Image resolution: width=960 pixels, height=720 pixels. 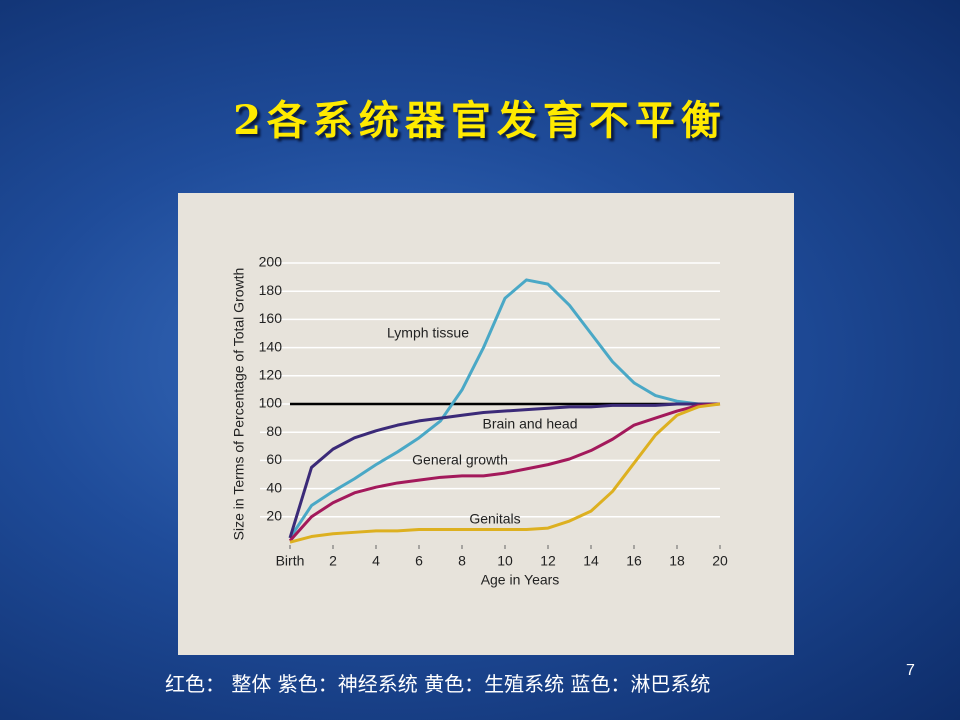 I want to click on x-tick-label: 10, so click(x=505, y=561).